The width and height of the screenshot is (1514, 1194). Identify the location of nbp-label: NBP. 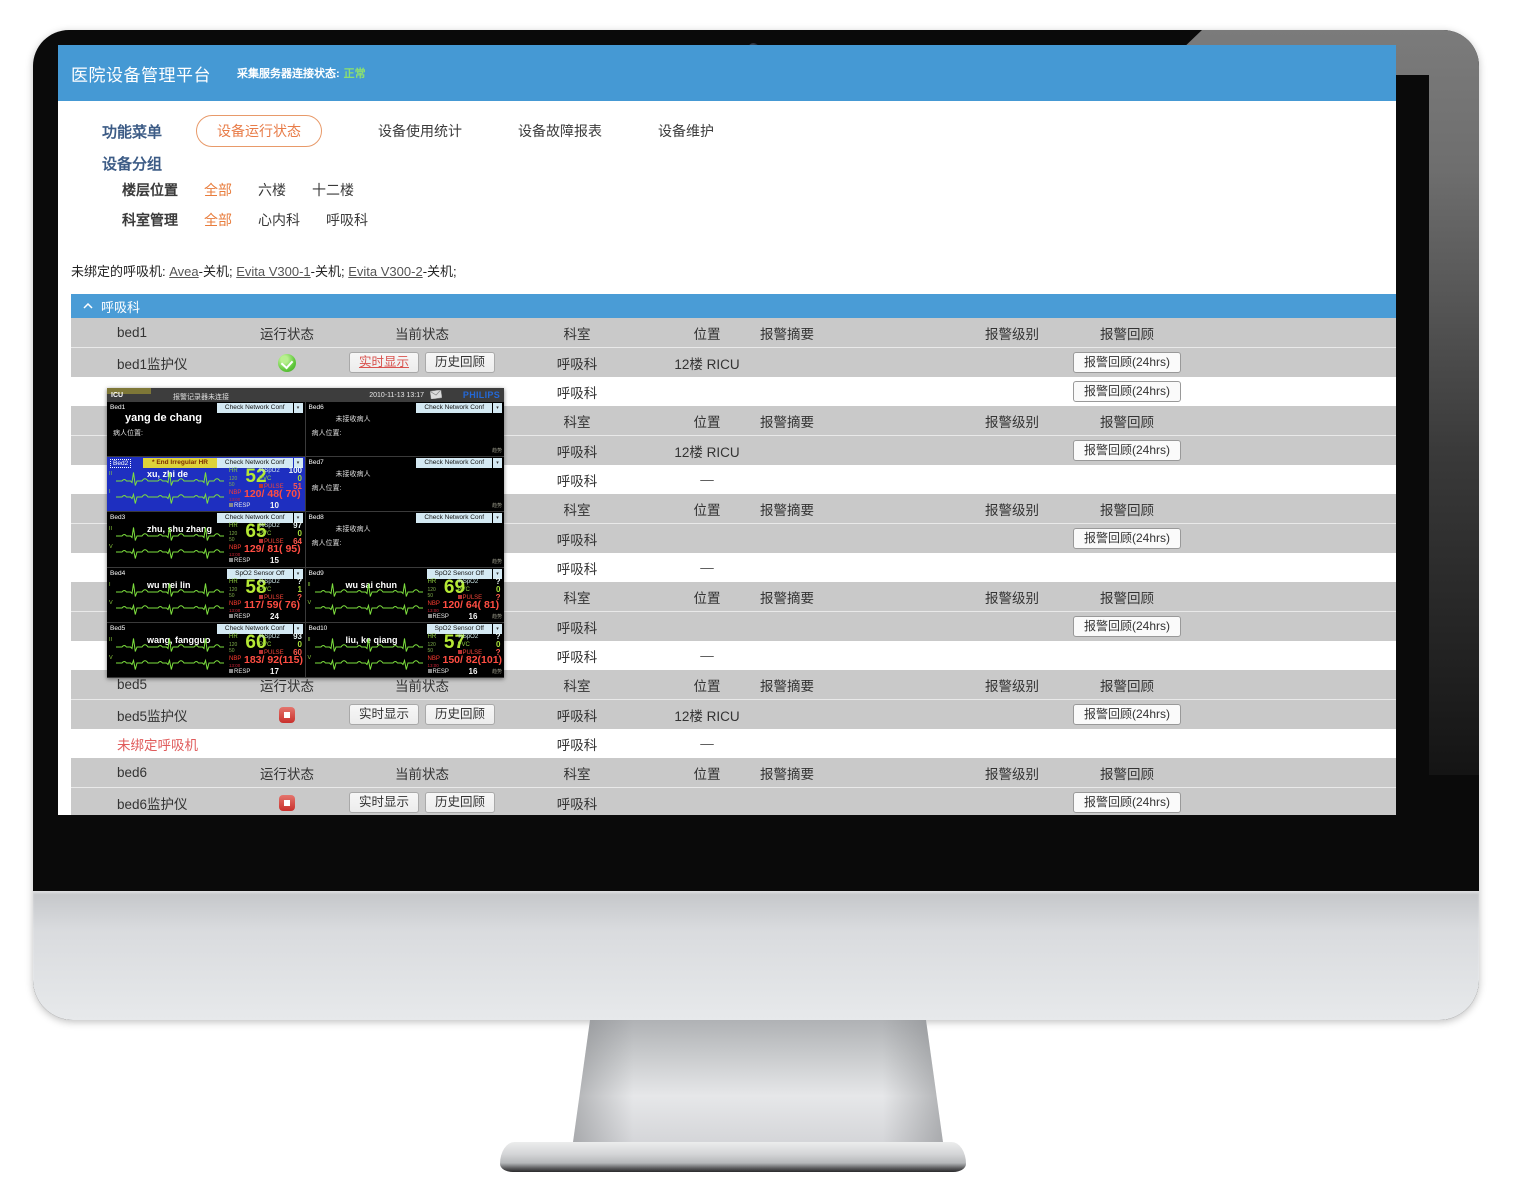
(433, 658).